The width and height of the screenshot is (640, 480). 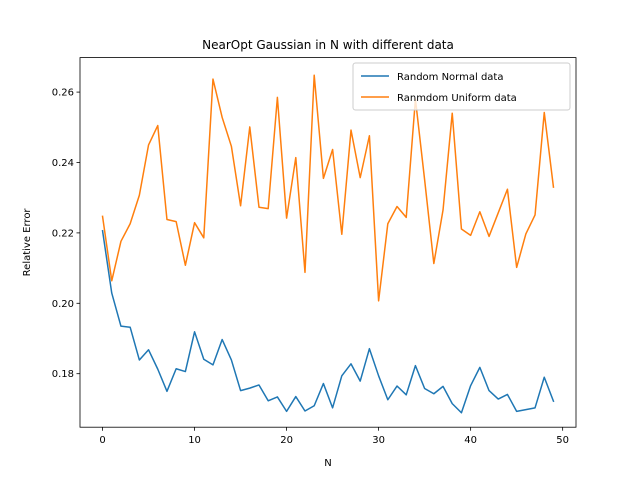 I want to click on y-tick-label: 0.22, so click(x=63, y=233).